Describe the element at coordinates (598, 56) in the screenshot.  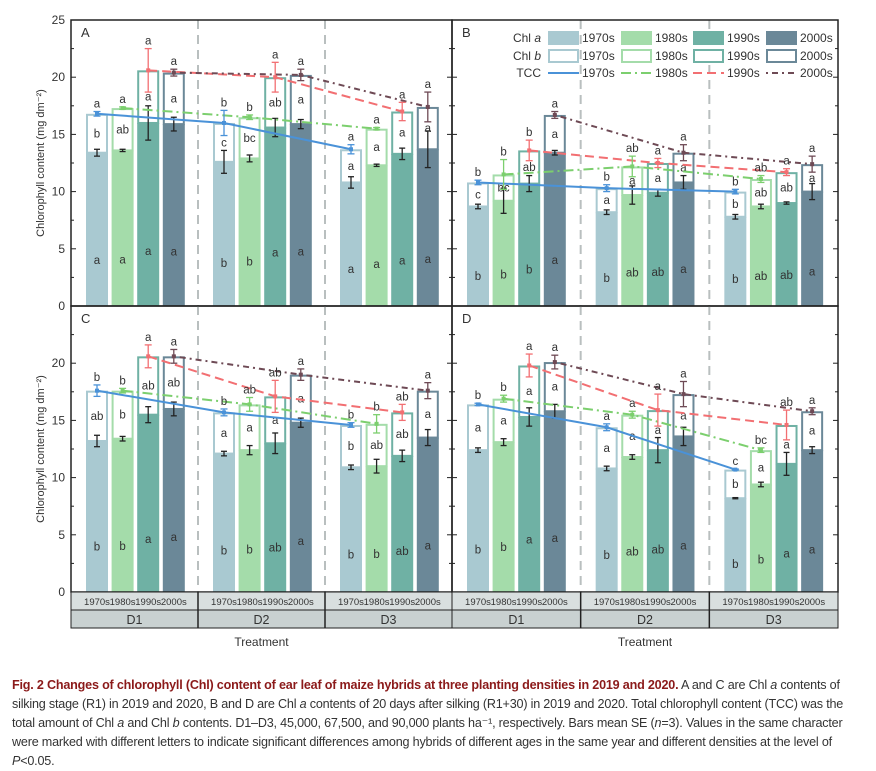
I see `legend-era-label: 1970s` at that location.